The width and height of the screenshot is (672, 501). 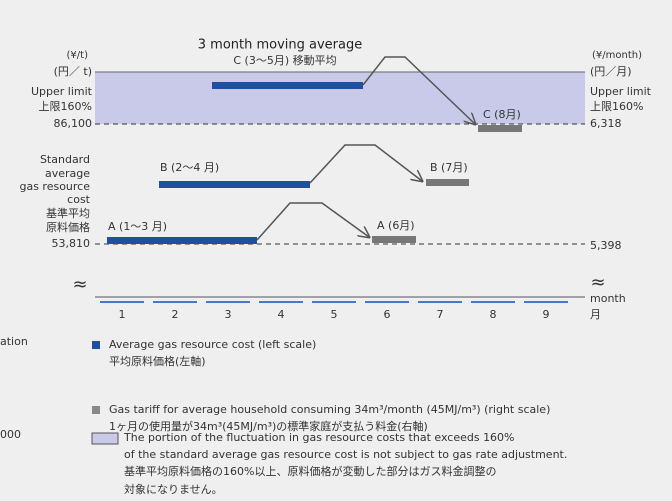 What do you see at coordinates (310, 471) in the screenshot?
I see `legend-text: 基準平均原料価格の160%以上、原料価格が変動した部分はガス料金調整の` at bounding box center [310, 471].